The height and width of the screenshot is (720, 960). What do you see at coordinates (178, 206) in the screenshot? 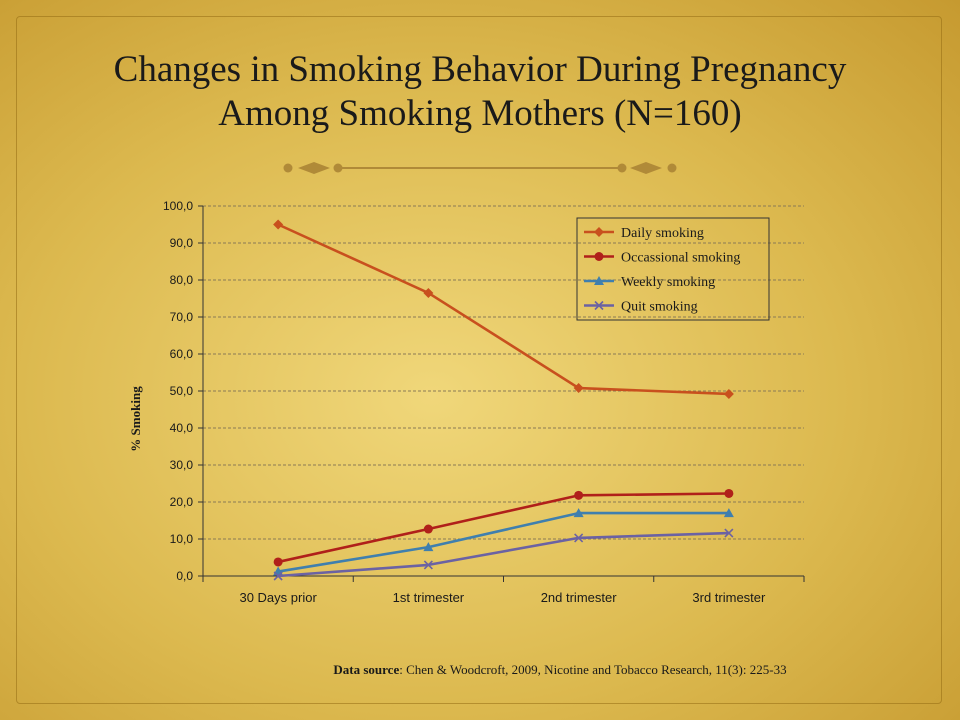
I see `y-tick-label: 100,0` at bounding box center [178, 206].